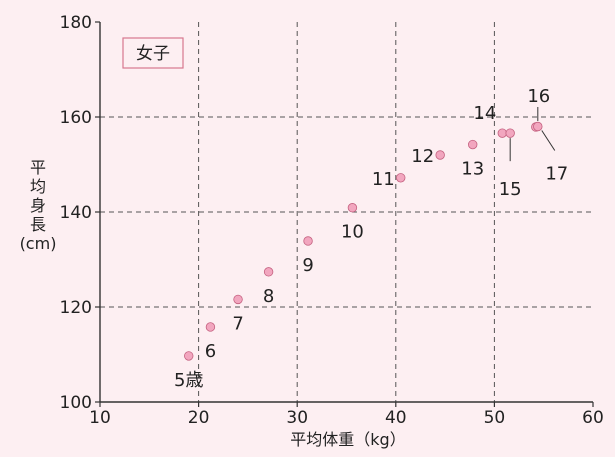 The height and width of the screenshot is (457, 615). What do you see at coordinates (396, 418) in the screenshot?
I see `x-tick-label: 40` at bounding box center [396, 418].